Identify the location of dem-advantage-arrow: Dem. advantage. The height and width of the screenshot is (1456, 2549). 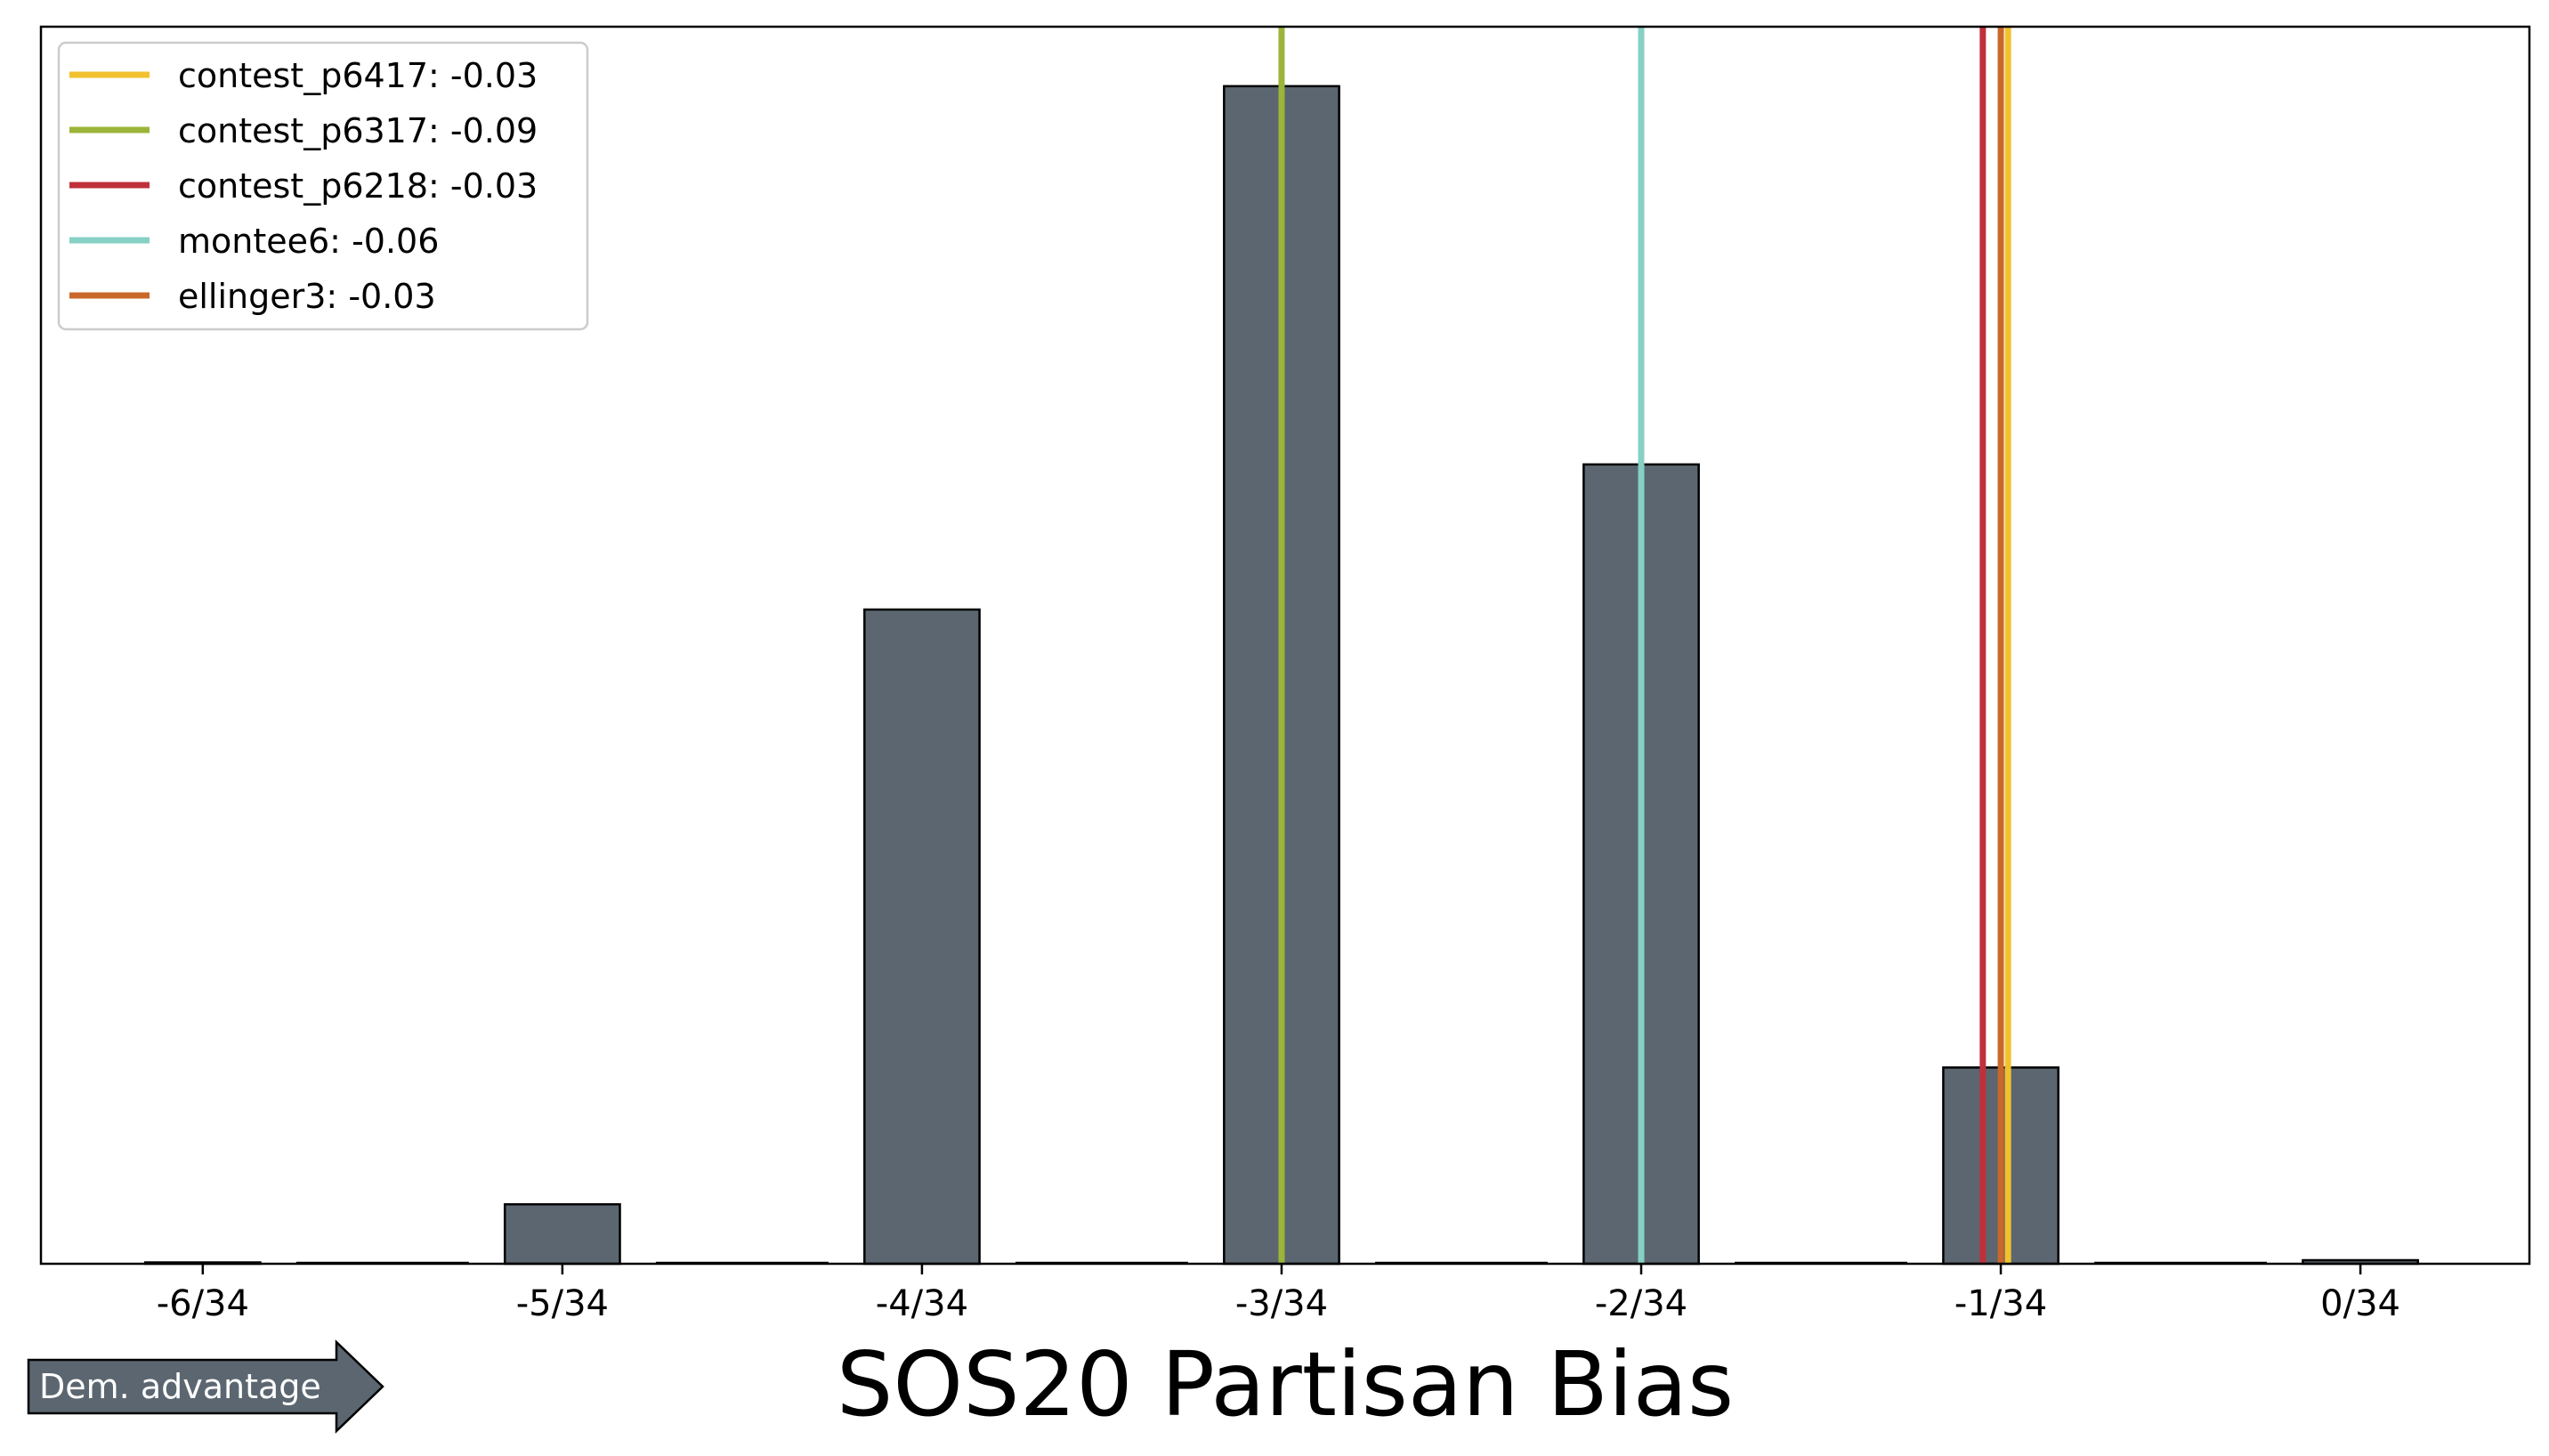
(206, 1386).